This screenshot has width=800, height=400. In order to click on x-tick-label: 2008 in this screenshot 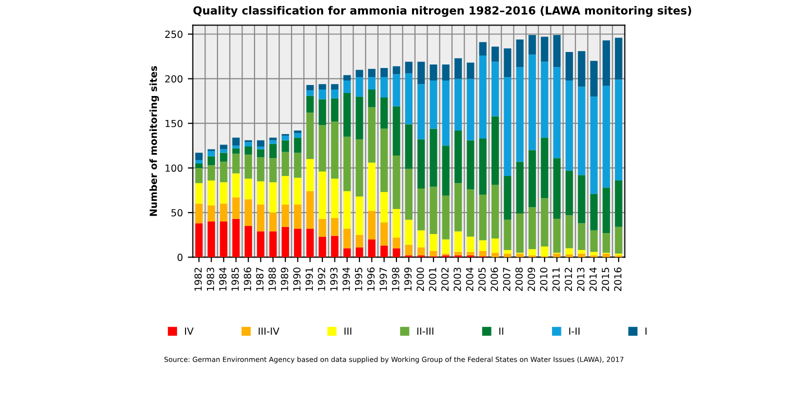, I will do `click(519, 279)`.